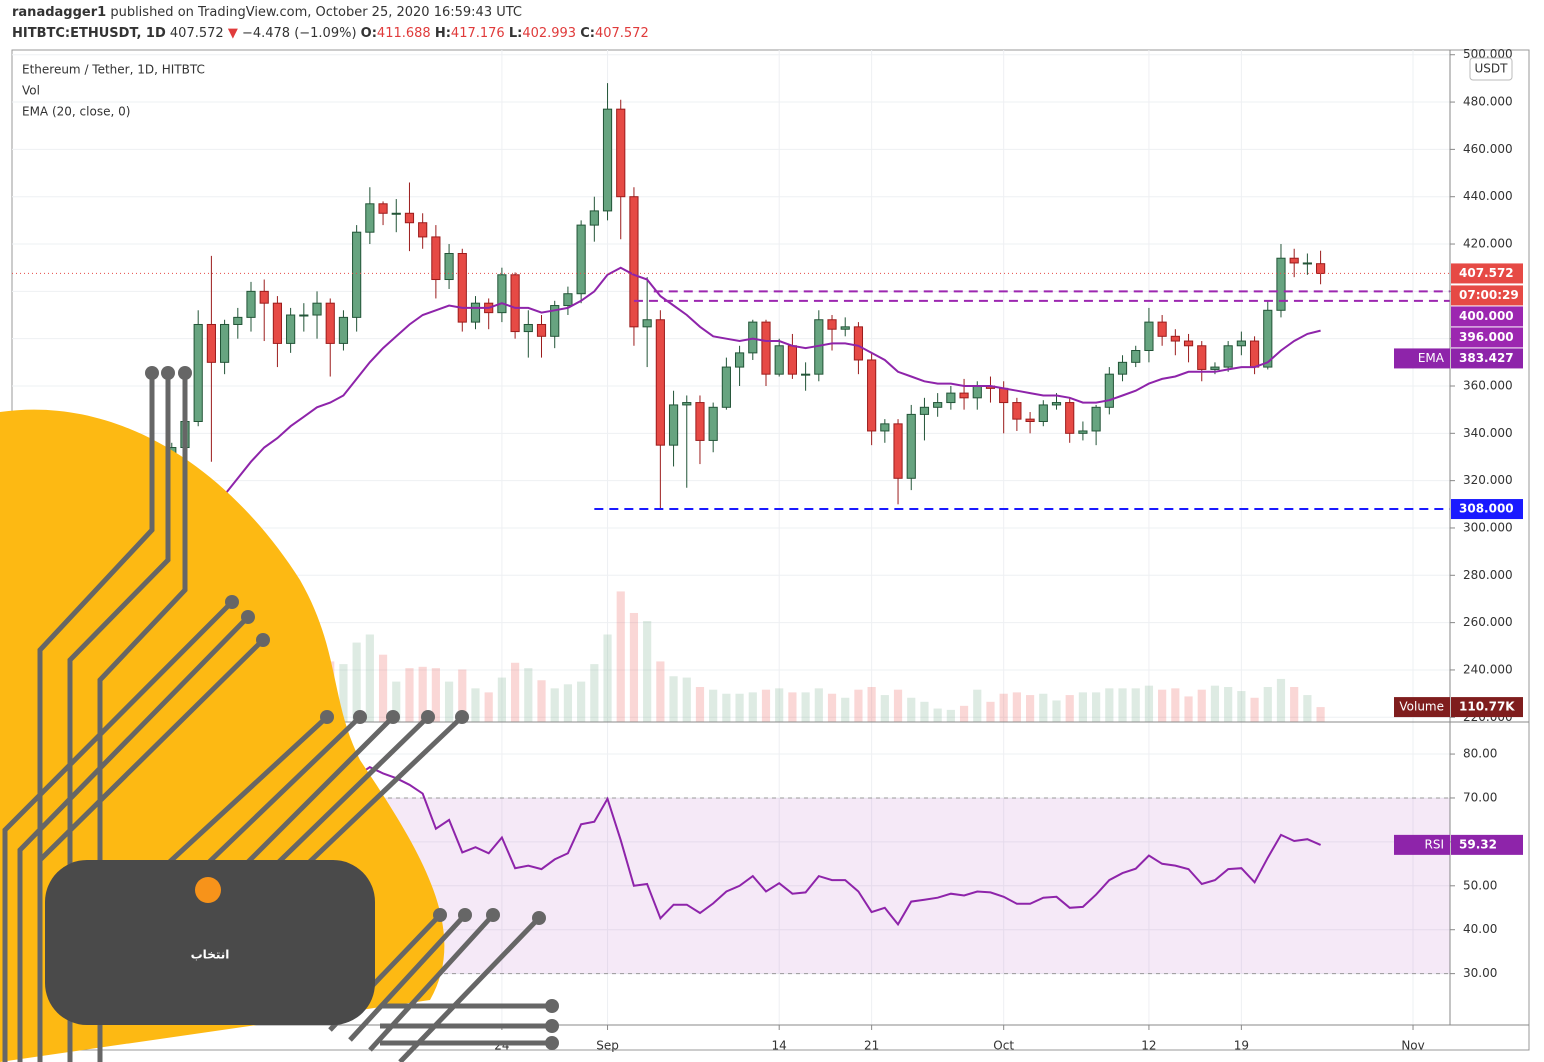  Describe the element at coordinates (1480, 797) in the screenshot. I see `y-tick-label: 70.00` at that location.